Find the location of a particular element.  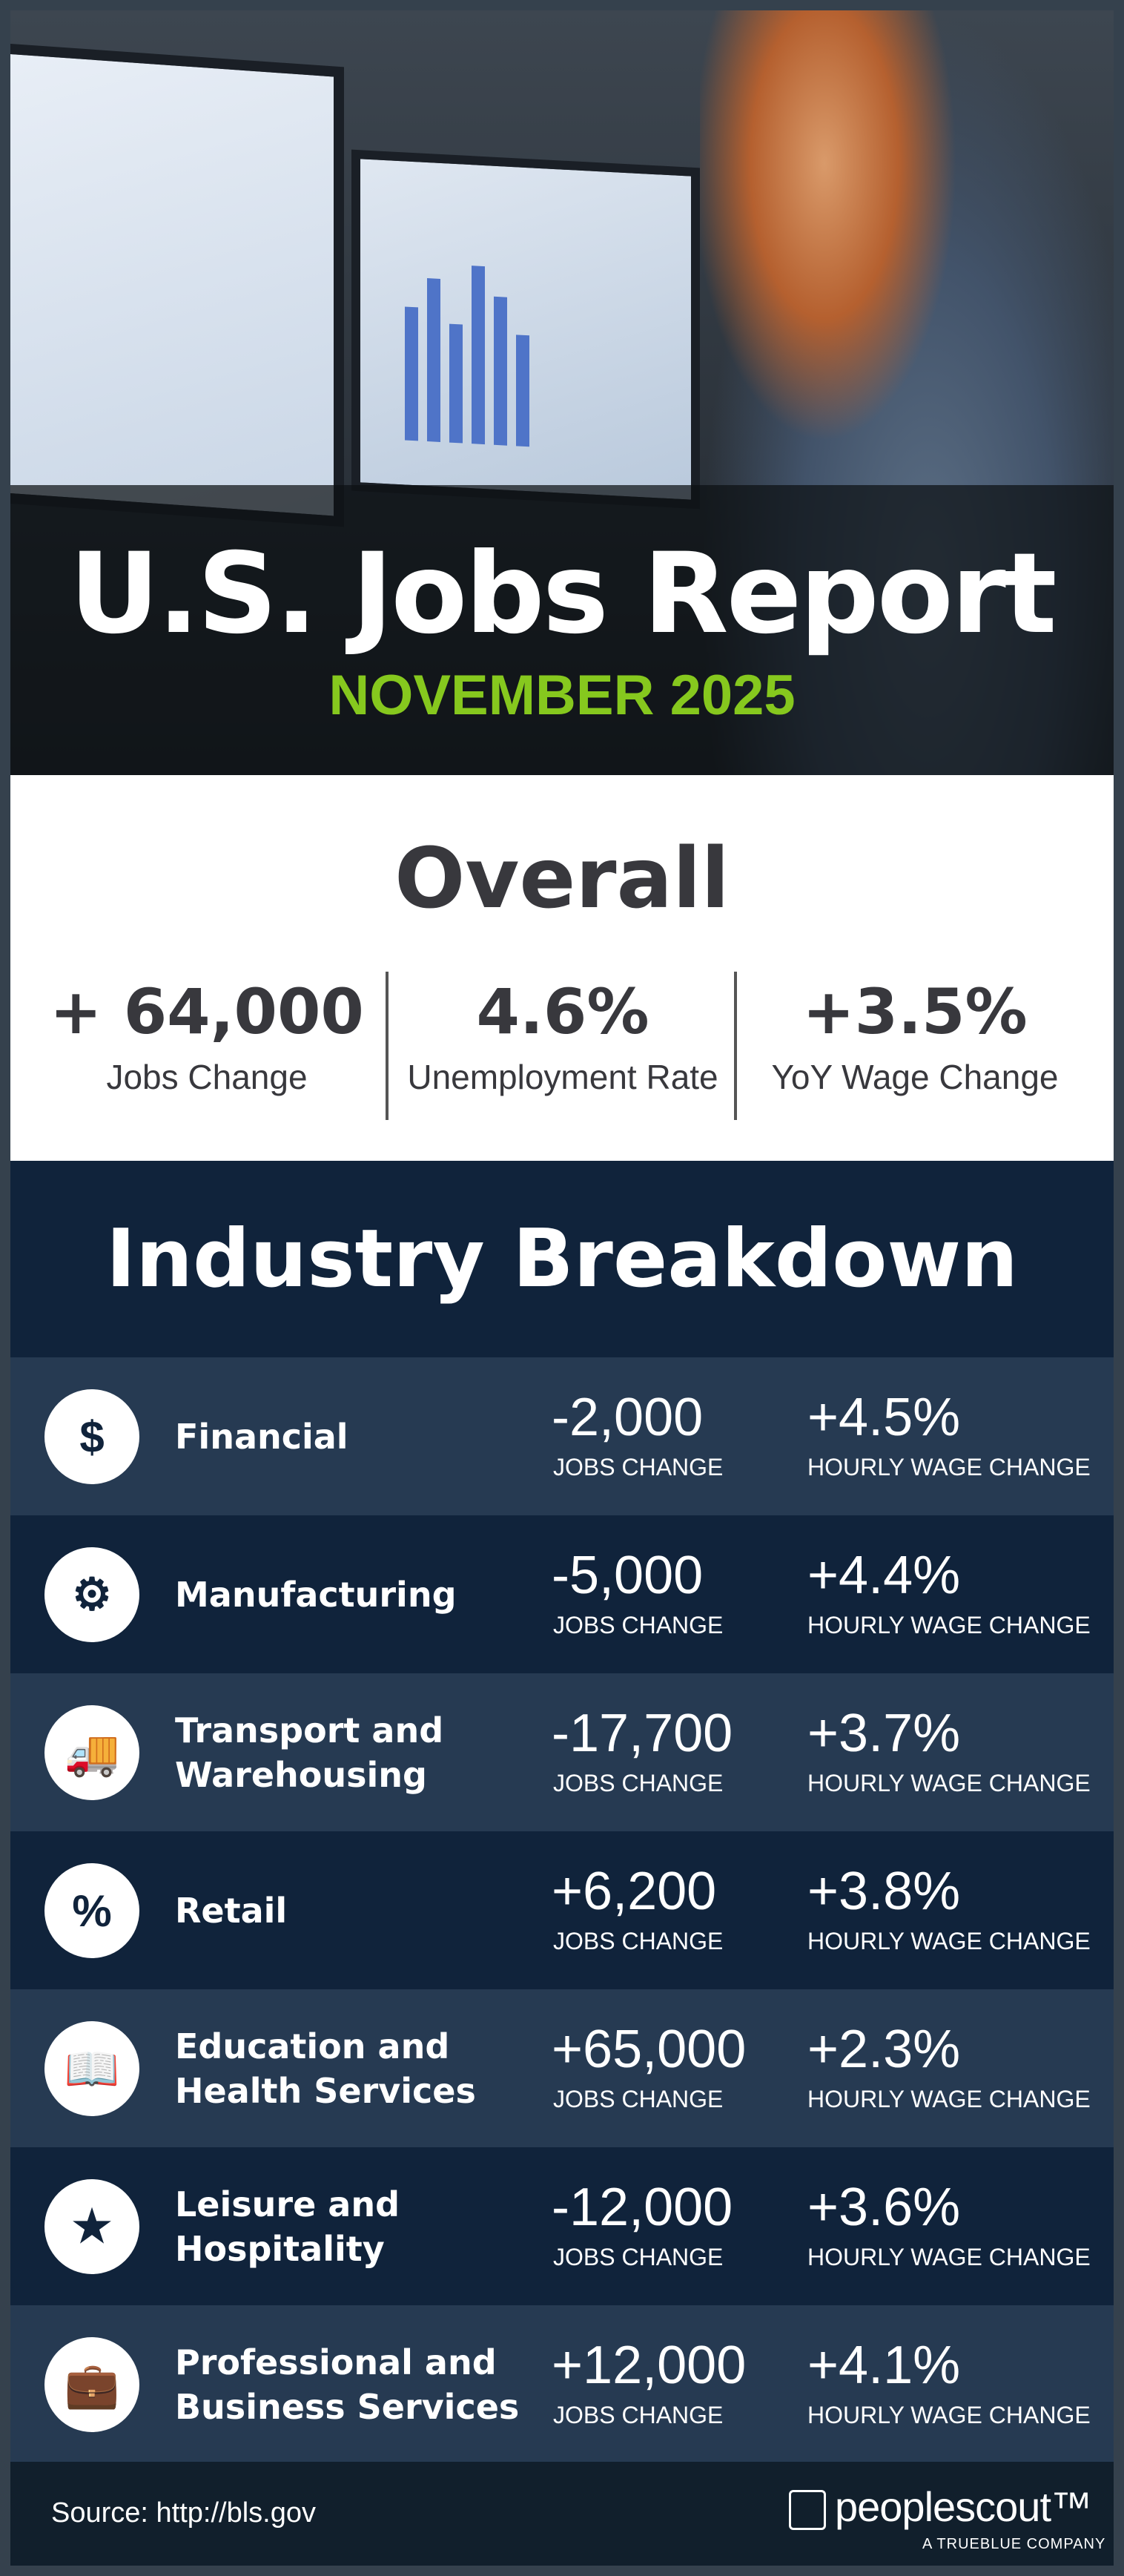

stat-label: YoY Wage Change is located at coordinates (915, 1077).